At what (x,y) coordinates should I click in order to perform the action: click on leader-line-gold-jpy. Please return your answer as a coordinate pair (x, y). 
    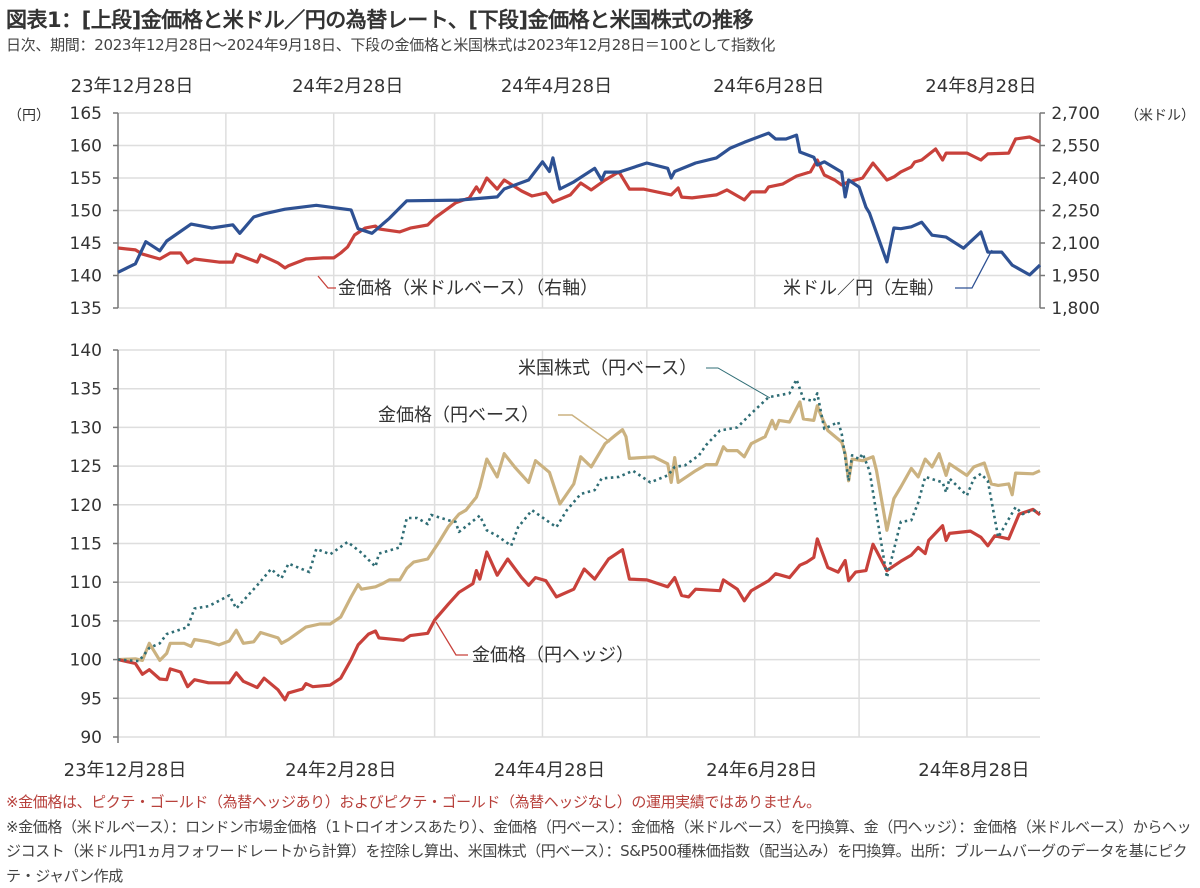
    Looking at the image, I should click on (584, 428).